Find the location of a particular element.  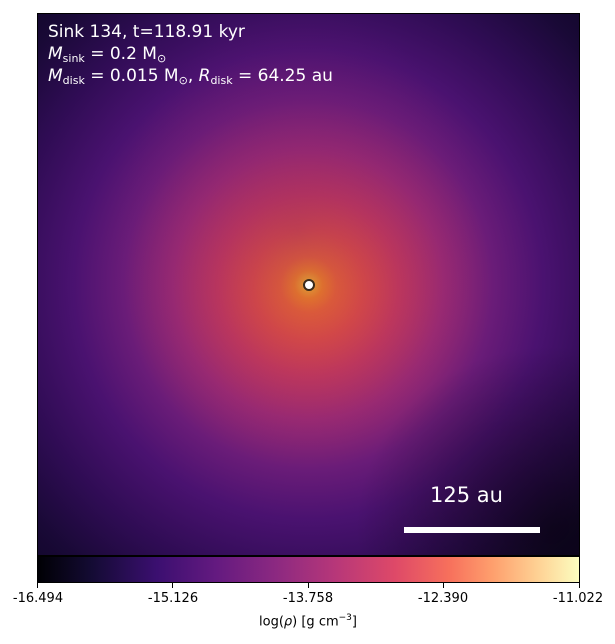

scalebar is located at coordinates (472, 530).